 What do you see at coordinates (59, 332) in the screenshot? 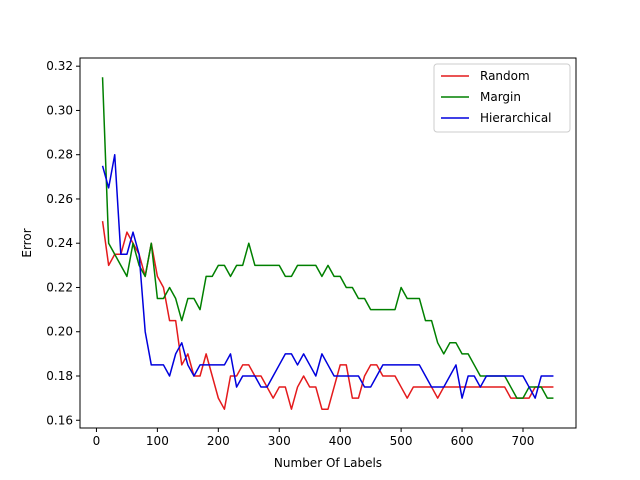
I see `y-tick-label: 0.20` at bounding box center [59, 332].